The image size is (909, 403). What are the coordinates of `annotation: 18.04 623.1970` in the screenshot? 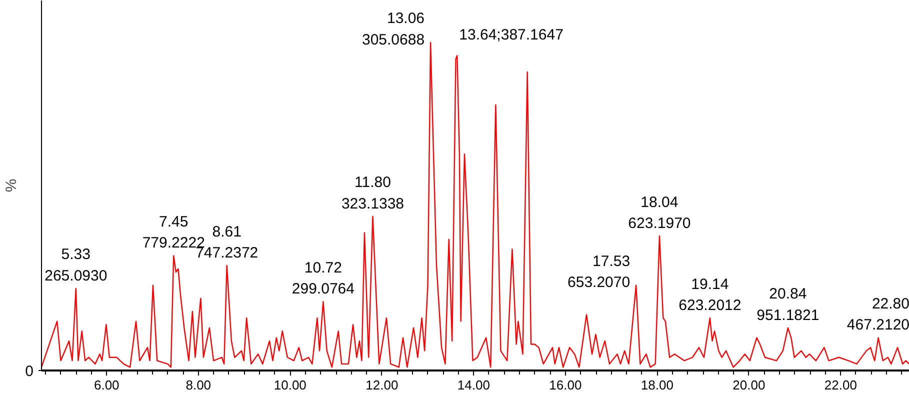 It's located at (659, 213).